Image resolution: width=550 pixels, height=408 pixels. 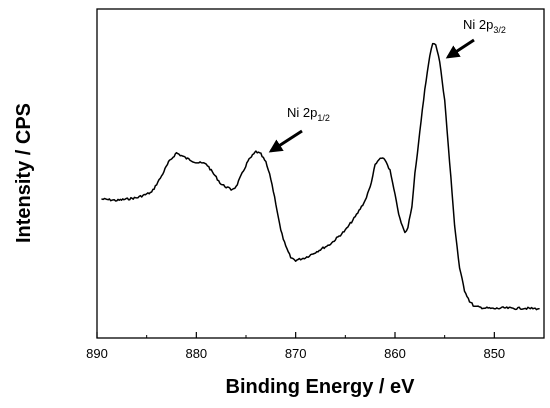 I want to click on x-tick-label: 870, so click(x=296, y=353).